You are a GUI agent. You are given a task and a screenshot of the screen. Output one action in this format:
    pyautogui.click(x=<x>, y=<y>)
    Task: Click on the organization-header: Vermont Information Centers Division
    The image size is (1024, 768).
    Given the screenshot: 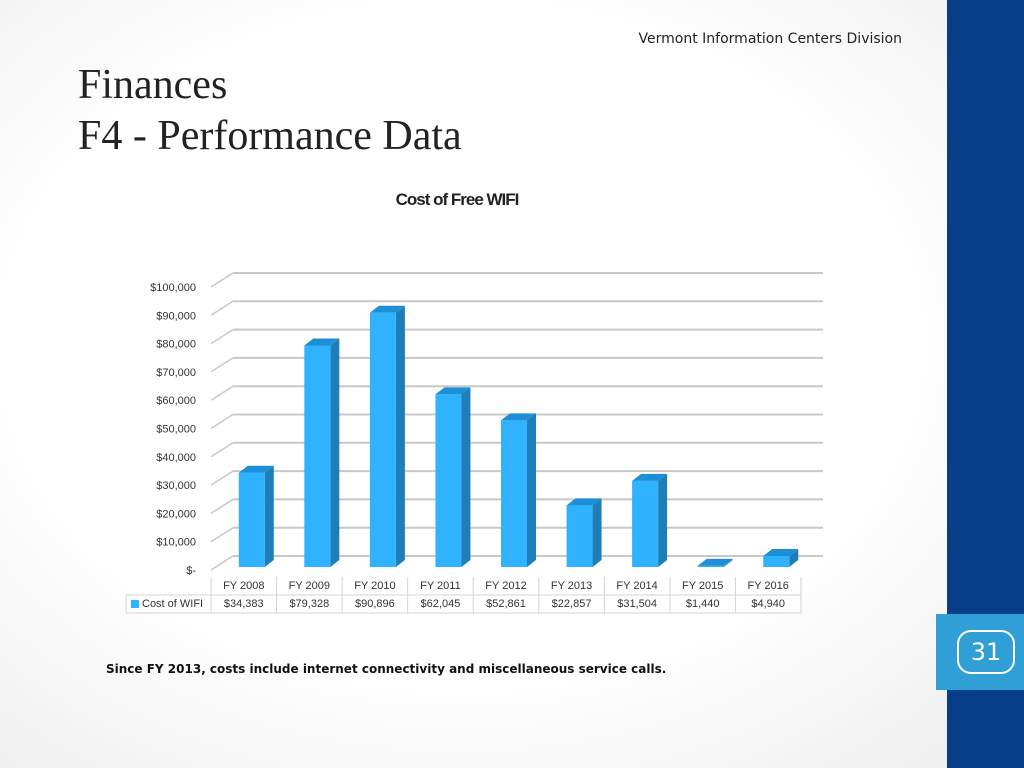 What is the action you would take?
    pyautogui.click(x=770, y=39)
    